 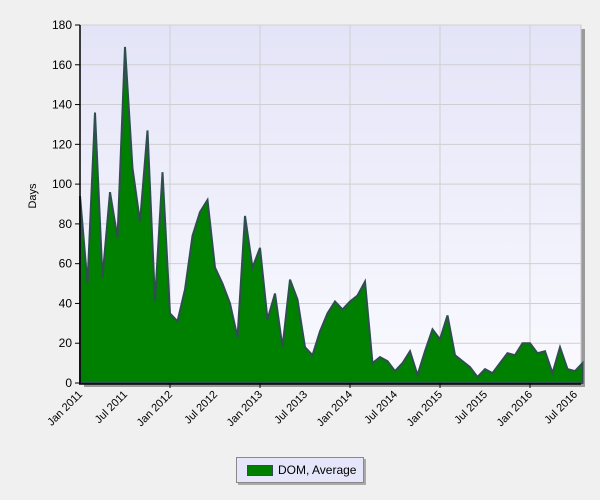 What do you see at coordinates (561, 408) in the screenshot?
I see `x-tick-label: Jul 2016` at bounding box center [561, 408].